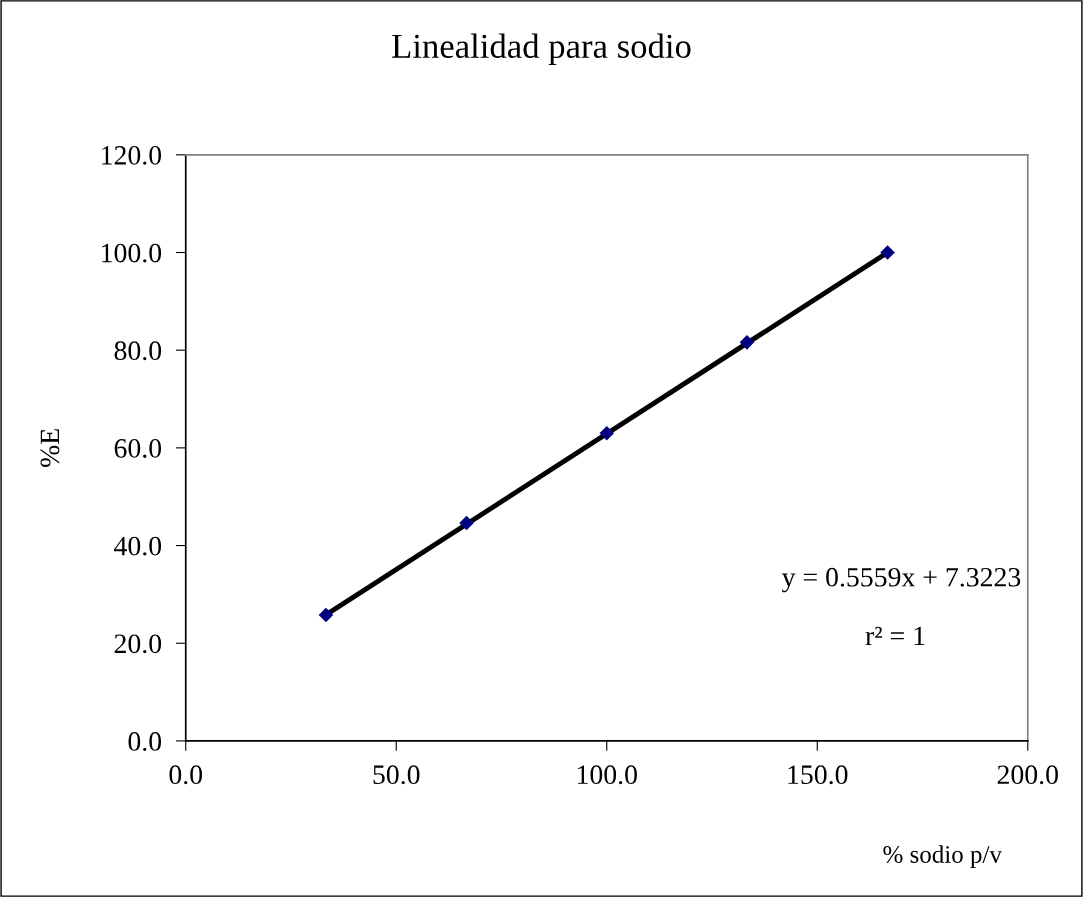 The height and width of the screenshot is (897, 1083). I want to click on x-tick-label: 50.0, so click(396, 775).